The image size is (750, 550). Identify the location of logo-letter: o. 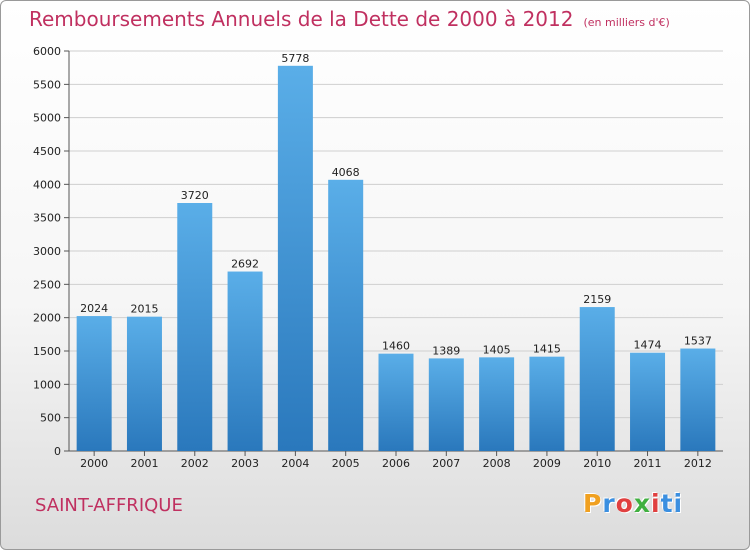
(624, 503).